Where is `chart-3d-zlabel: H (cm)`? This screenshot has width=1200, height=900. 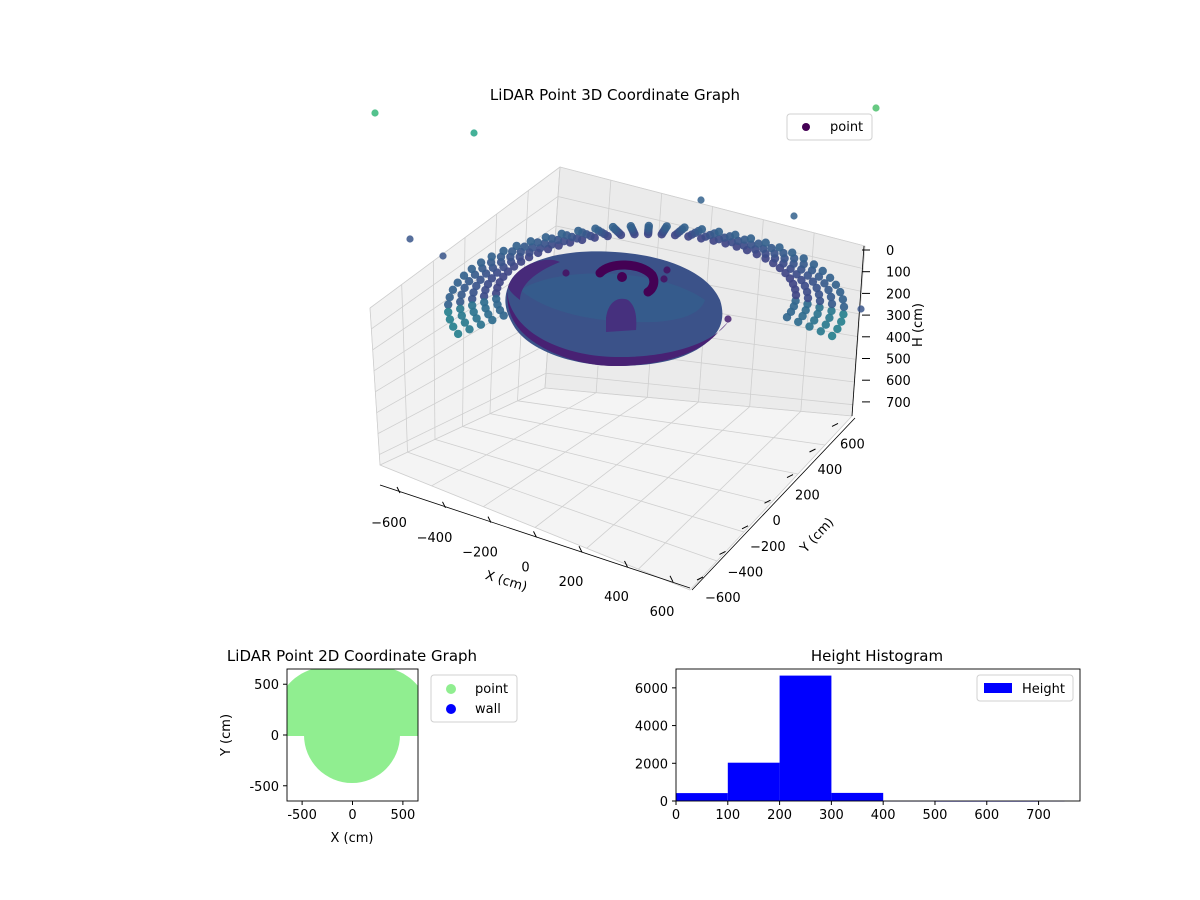 chart-3d-zlabel: H (cm) is located at coordinates (918, 325).